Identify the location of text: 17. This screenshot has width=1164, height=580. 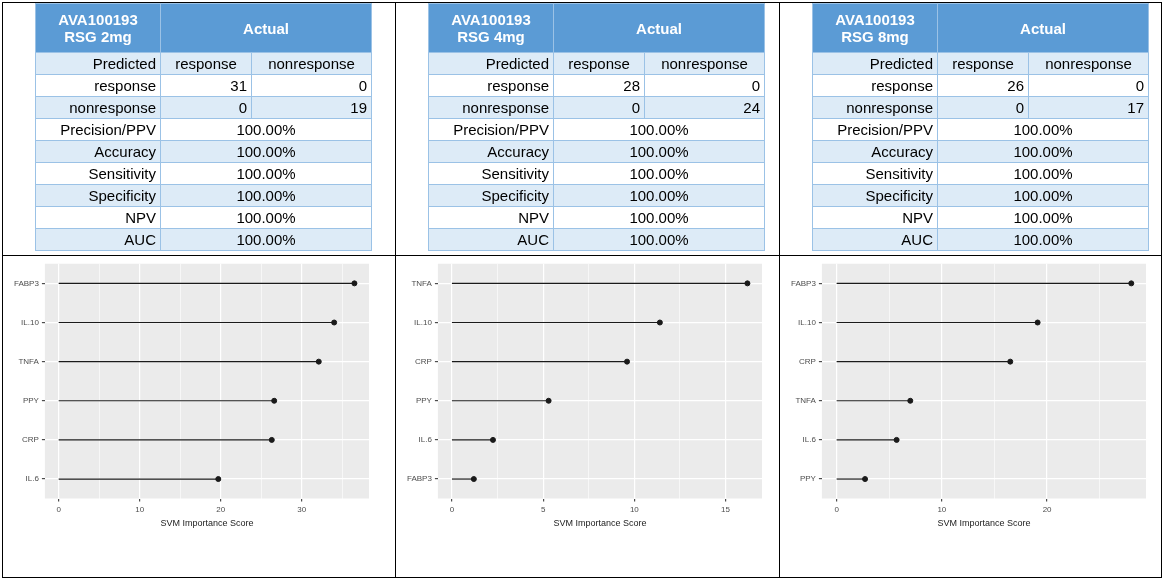
(1088, 107).